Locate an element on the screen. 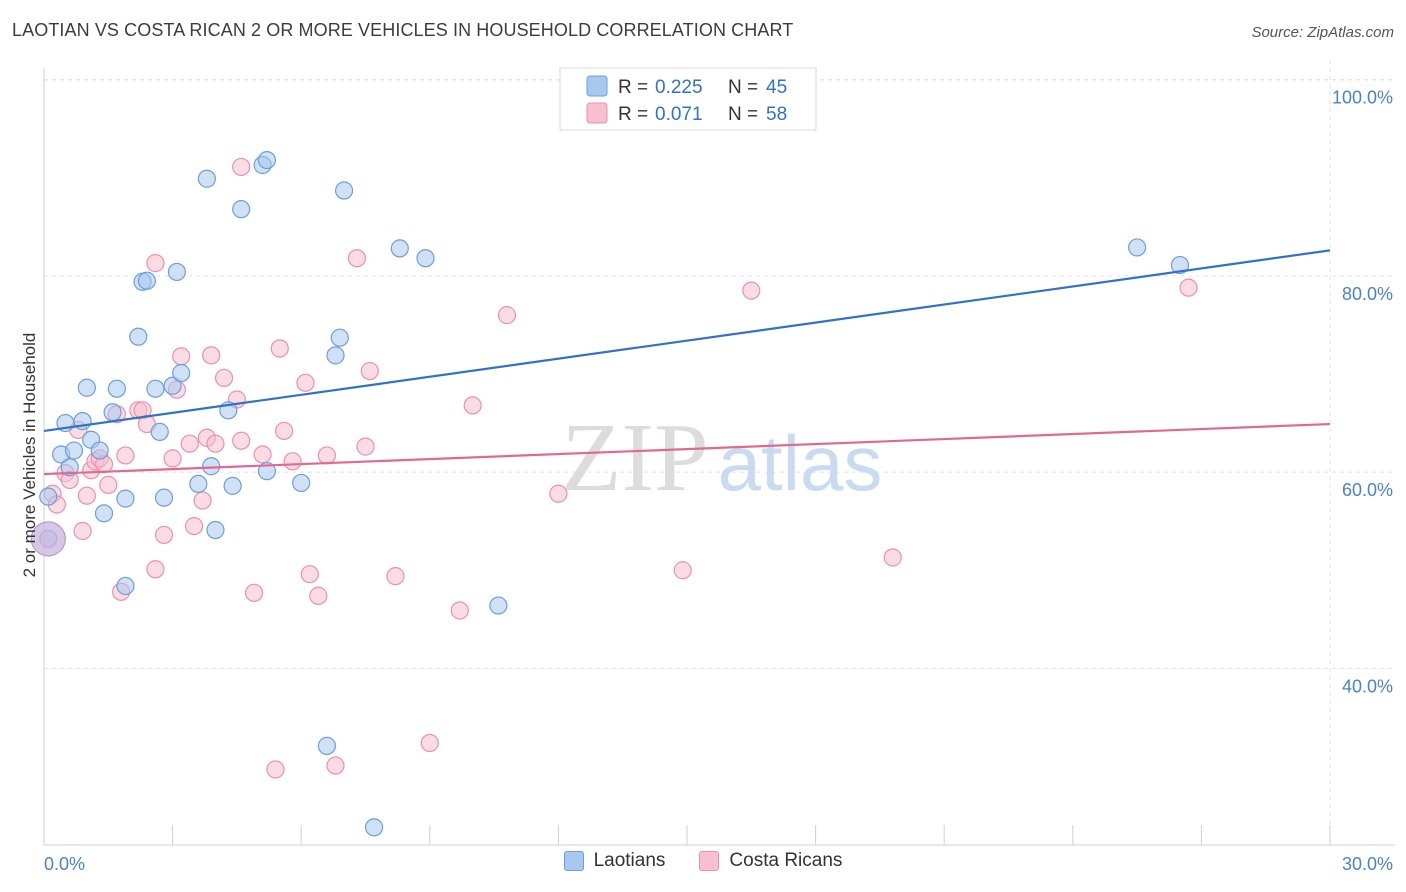  legend-r-label-1: R = is located at coordinates (635, 87).